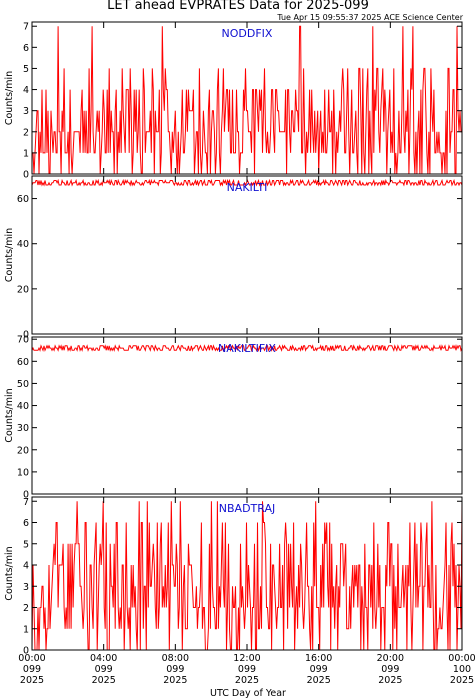 Image resolution: width=476 pixels, height=700 pixels. What do you see at coordinates (318, 658) in the screenshot?
I see `x-tick-label: 16:00` at bounding box center [318, 658].